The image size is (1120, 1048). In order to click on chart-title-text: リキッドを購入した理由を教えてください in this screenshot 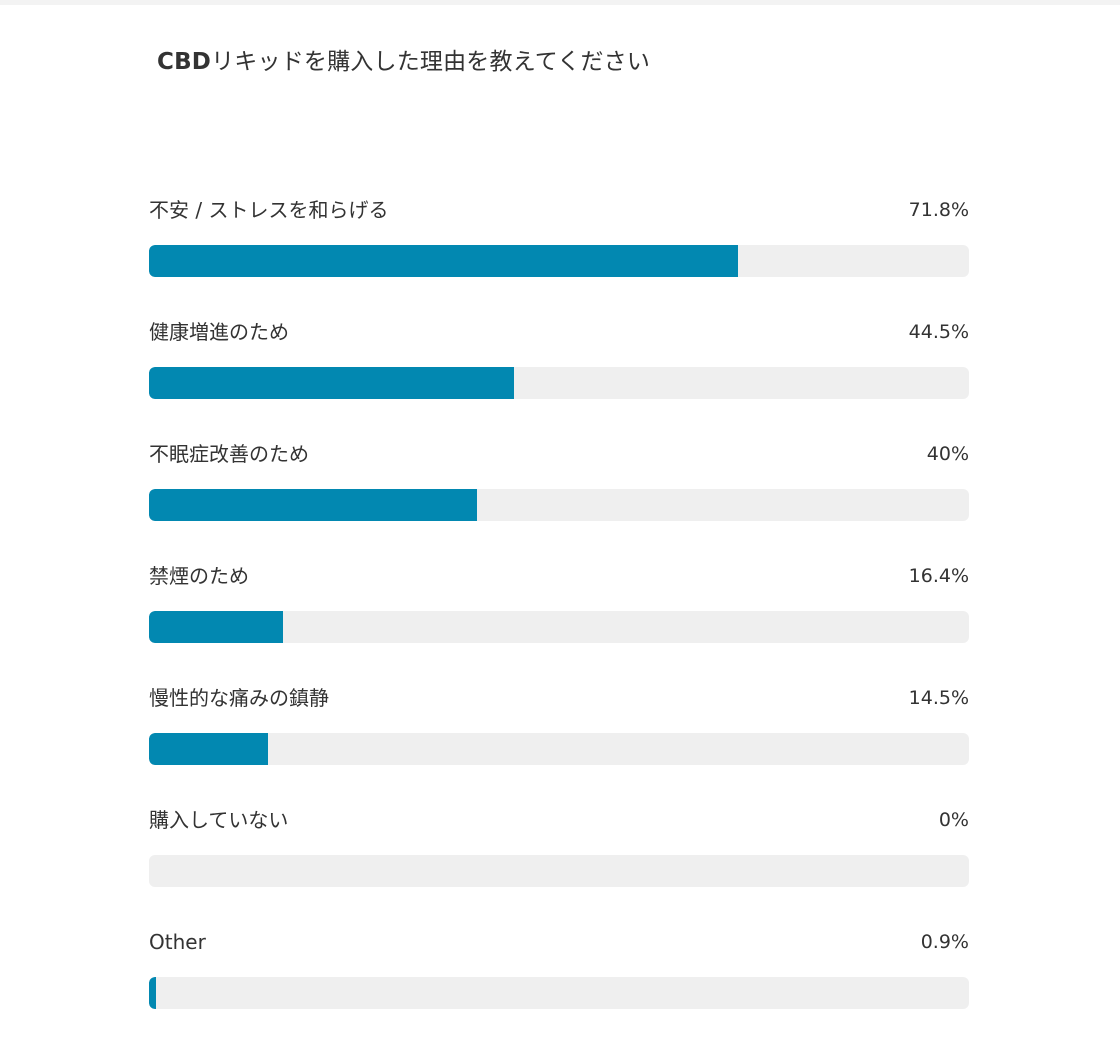, I will do `click(431, 62)`.